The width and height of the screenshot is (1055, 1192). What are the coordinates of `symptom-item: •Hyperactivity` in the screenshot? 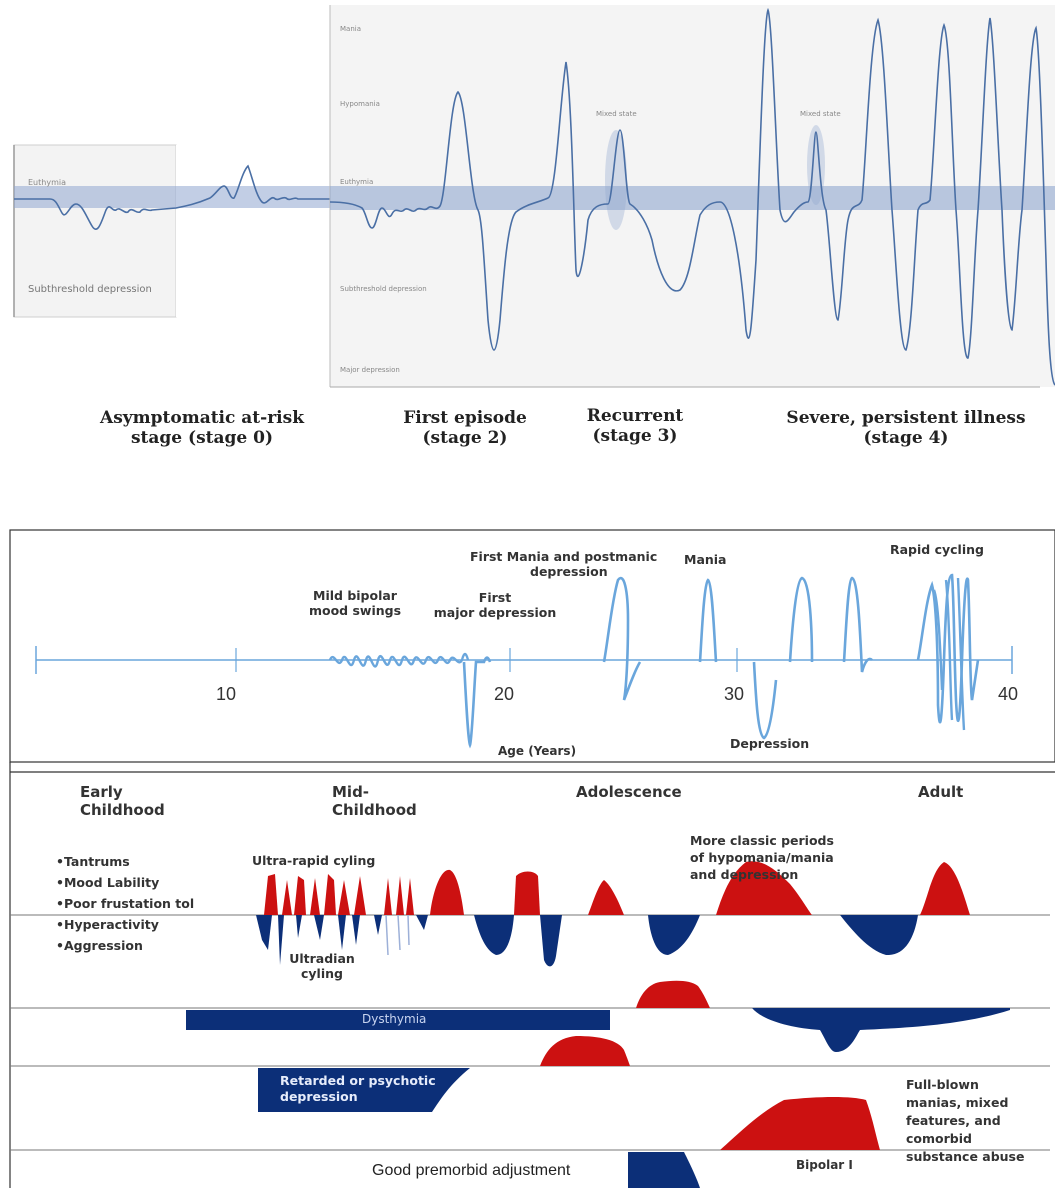 It's located at (107, 924).